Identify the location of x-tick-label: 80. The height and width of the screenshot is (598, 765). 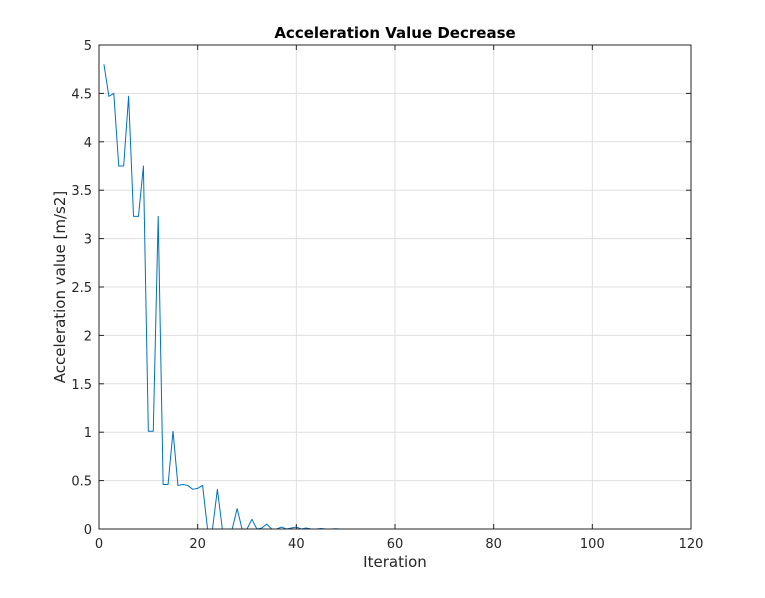
(493, 544).